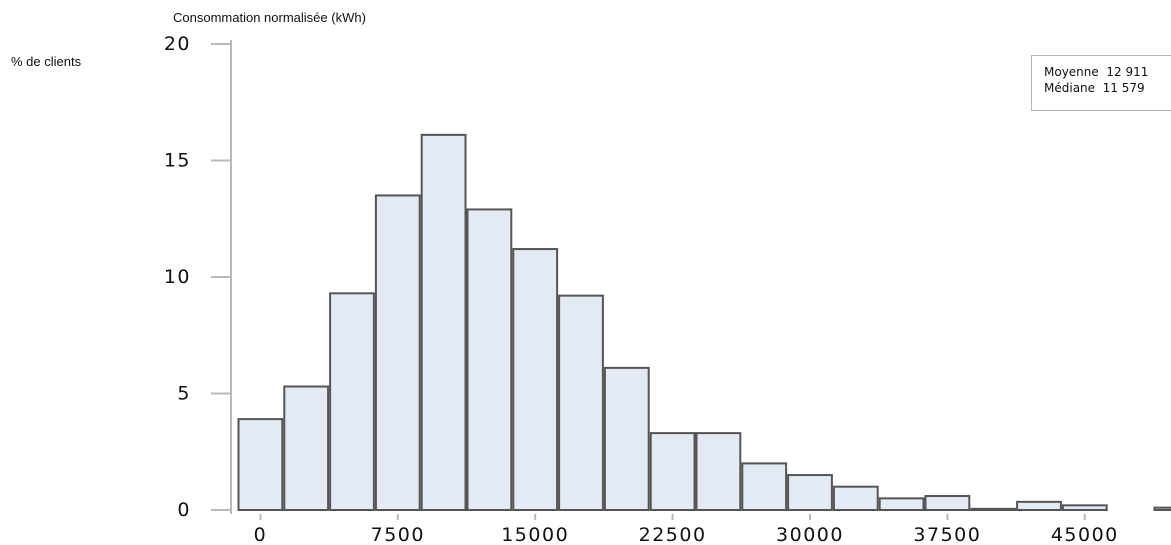 The image size is (1171, 545). I want to click on y-tick-label: 0, so click(184, 510).